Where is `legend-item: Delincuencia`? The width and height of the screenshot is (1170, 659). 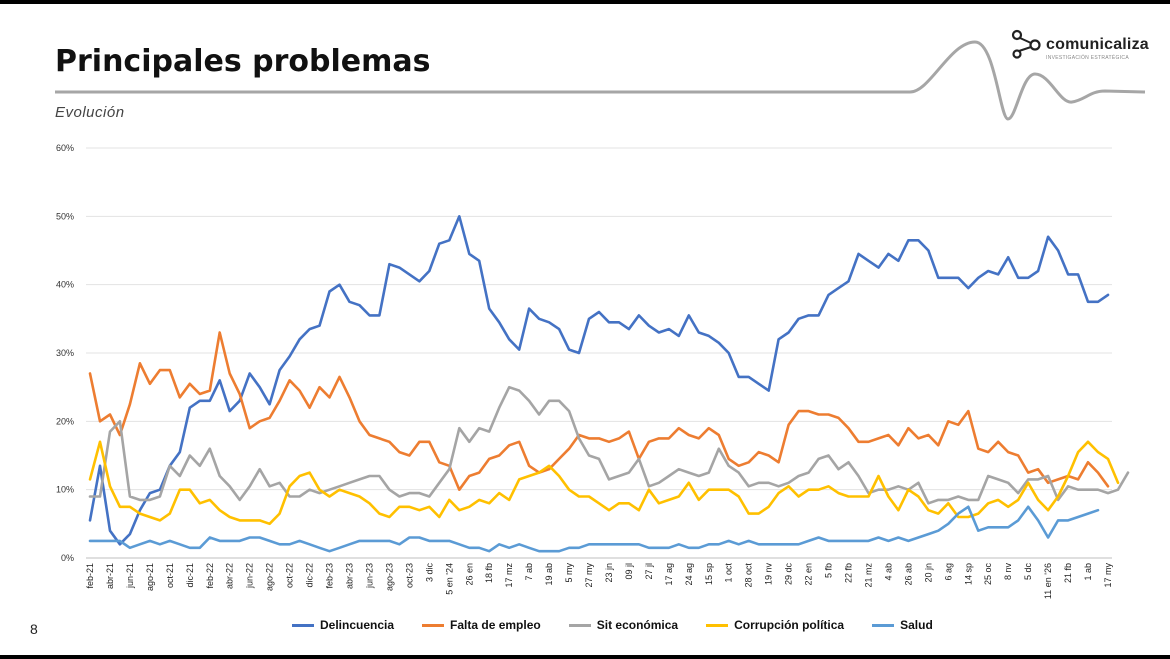
legend-item: Delincuencia is located at coordinates (343, 625).